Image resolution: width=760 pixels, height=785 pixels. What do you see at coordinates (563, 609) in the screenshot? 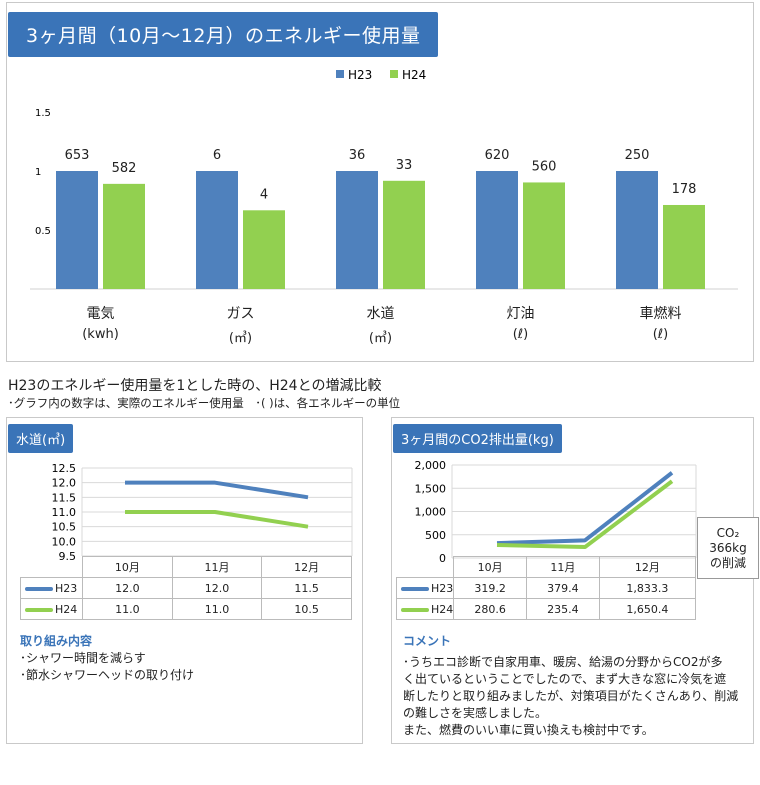
I see `table-cell: 235.4` at bounding box center [563, 609].